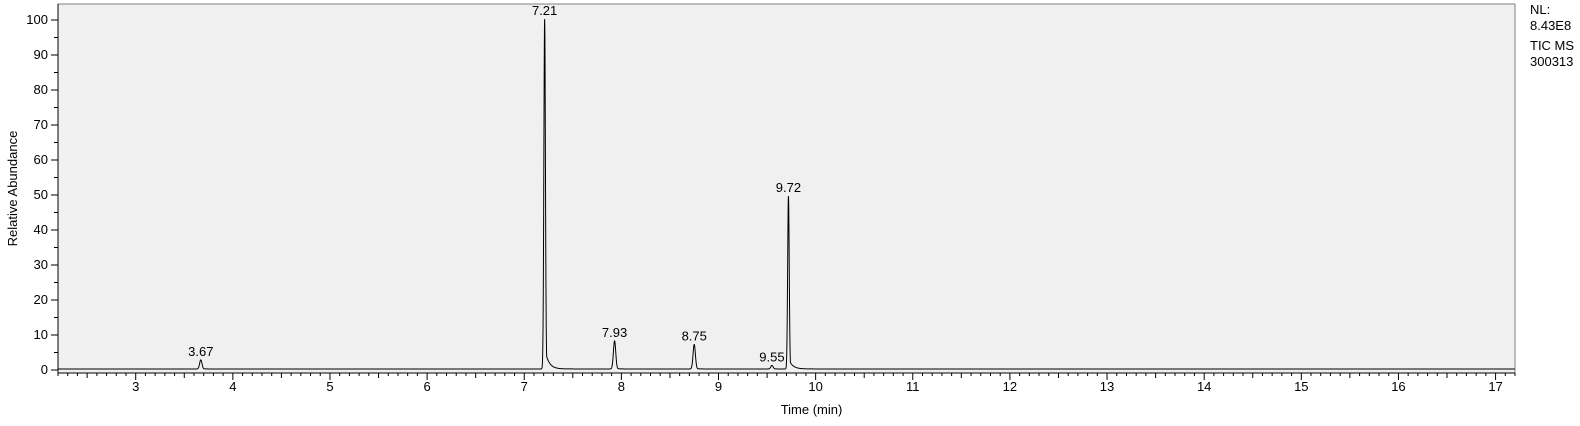 Image resolution: width=1580 pixels, height=426 pixels. What do you see at coordinates (12, 189) in the screenshot?
I see `y-axis-title: Relative Abundance` at bounding box center [12, 189].